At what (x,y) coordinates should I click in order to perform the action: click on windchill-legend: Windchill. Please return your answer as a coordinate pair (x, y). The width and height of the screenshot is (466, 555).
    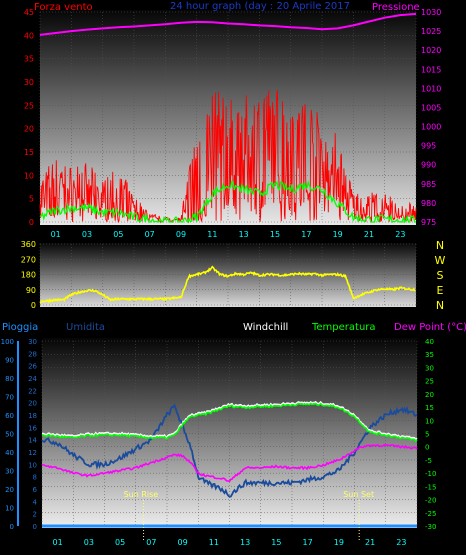
    Looking at the image, I should click on (265, 327).